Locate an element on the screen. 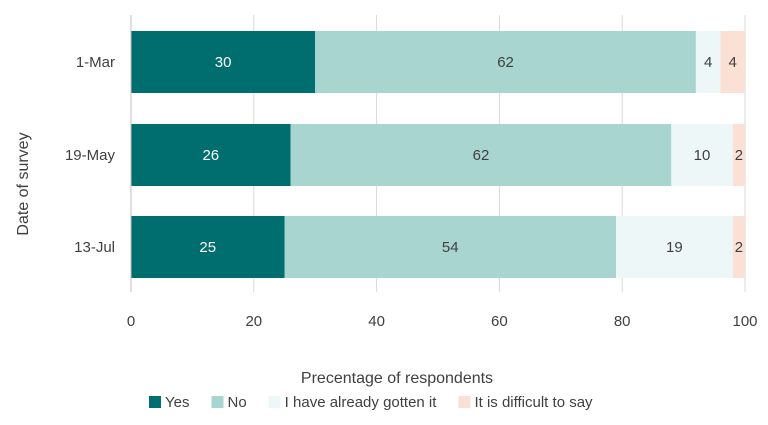 Image resolution: width=768 pixels, height=425 pixels. x-axis-title: Precentage of respondents is located at coordinates (397, 378).